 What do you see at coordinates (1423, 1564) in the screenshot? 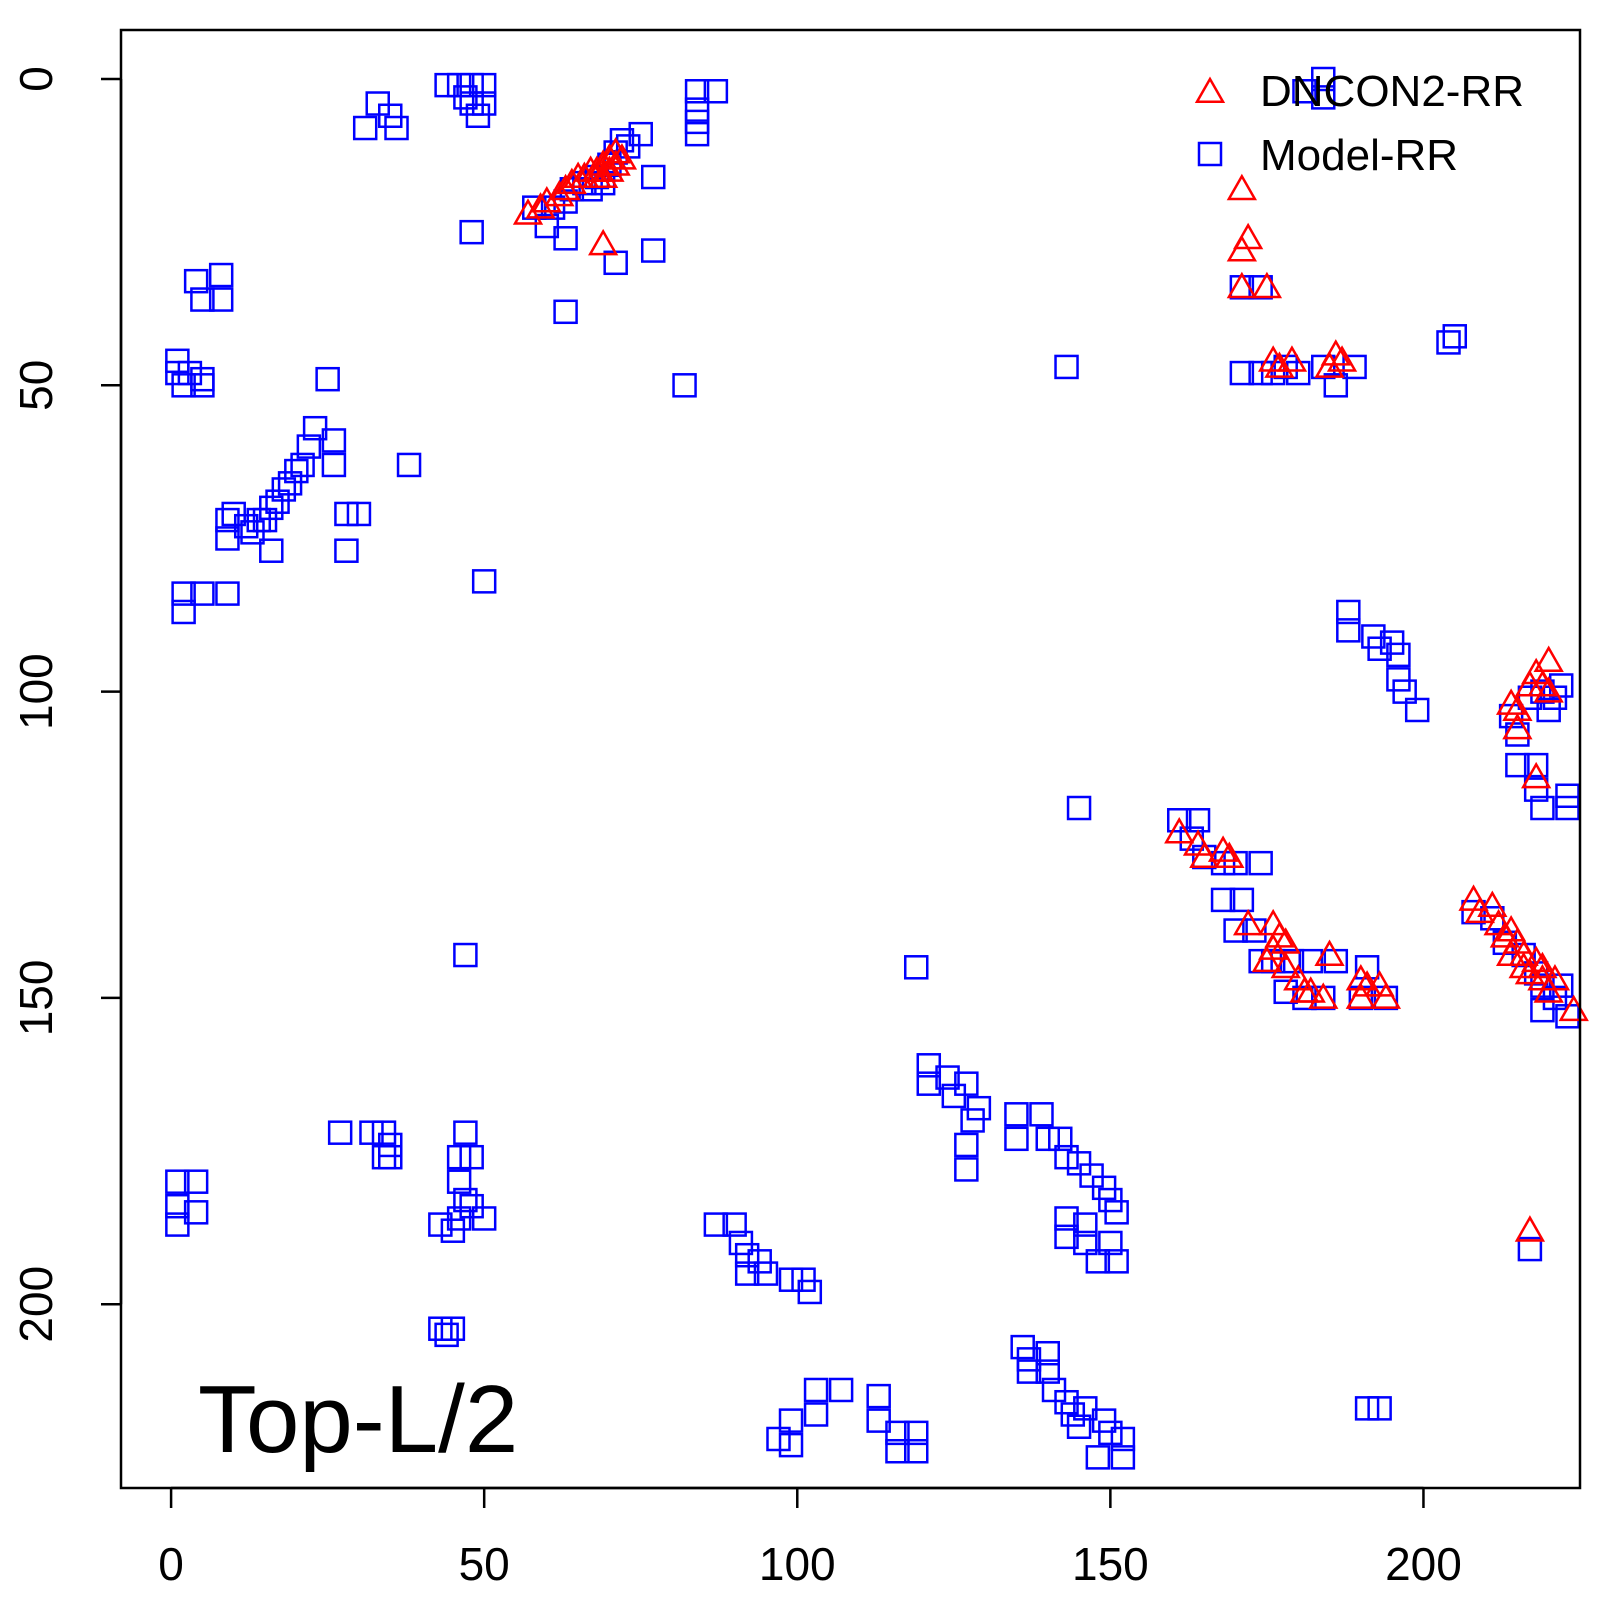
I see `x-tick-label: 200` at bounding box center [1423, 1564].